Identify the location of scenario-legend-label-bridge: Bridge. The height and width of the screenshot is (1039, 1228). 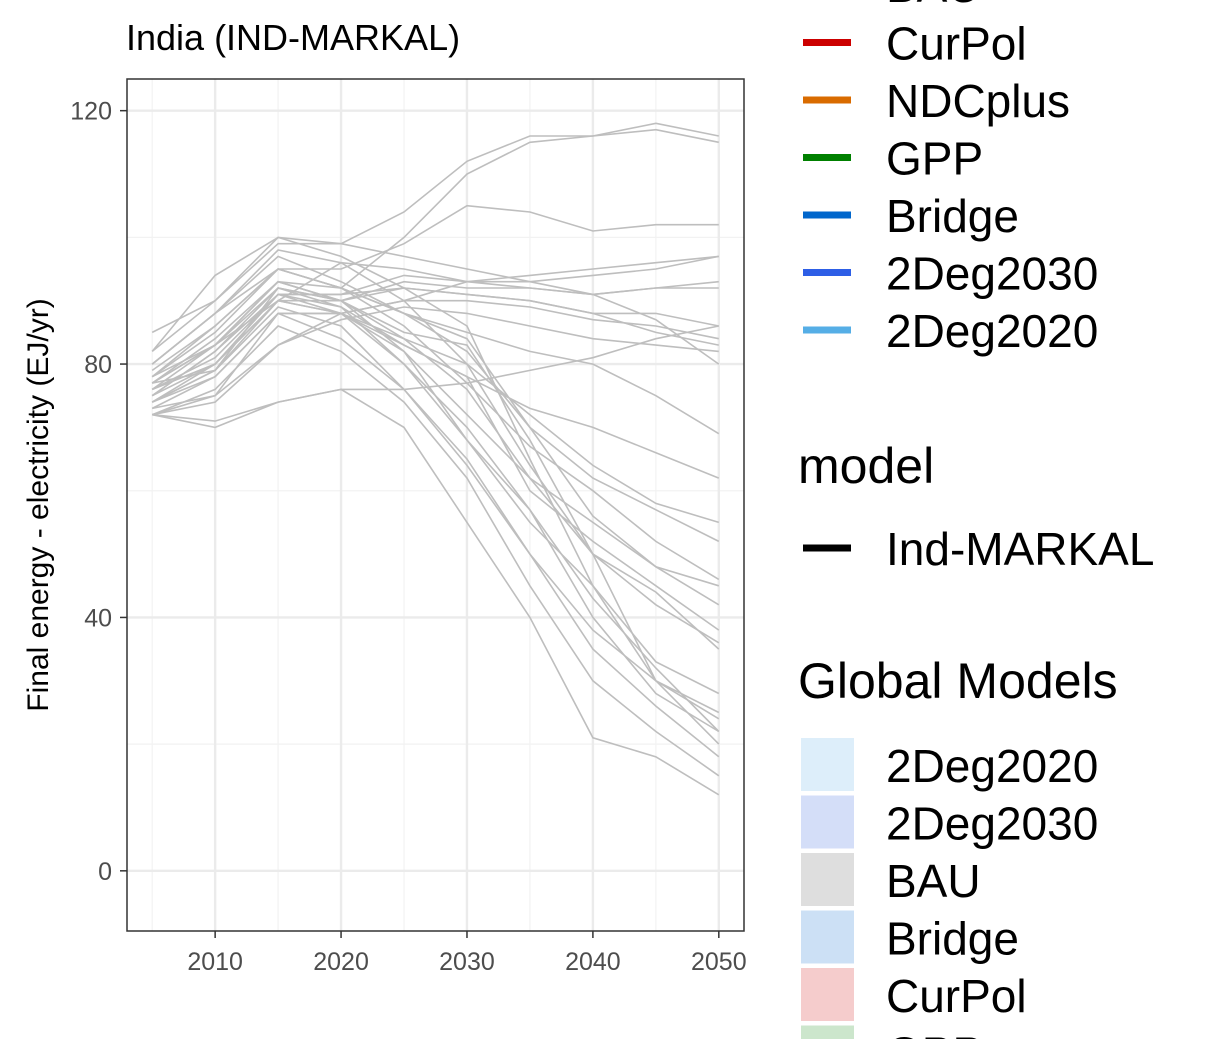
(952, 216).